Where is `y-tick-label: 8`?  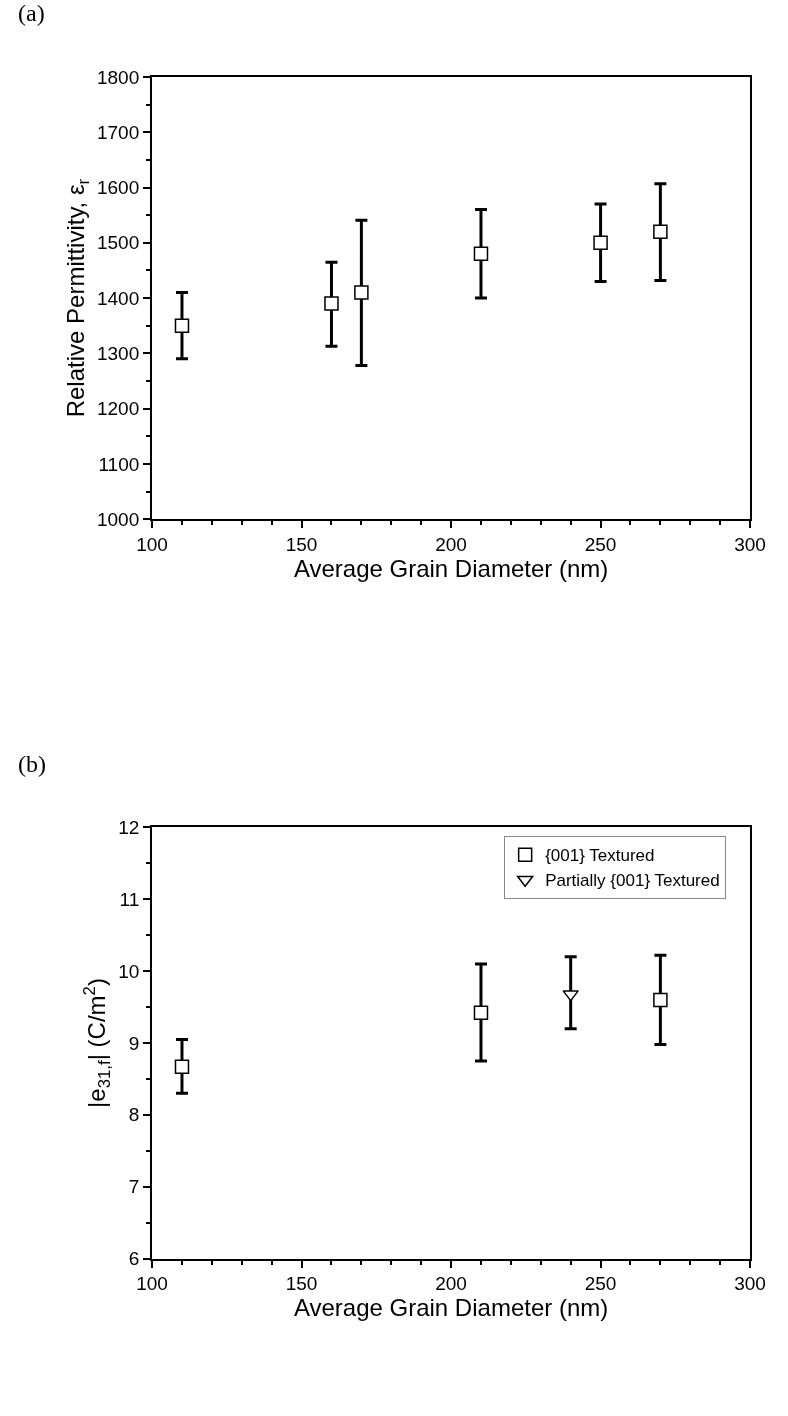 y-tick-label: 8 is located at coordinates (134, 1115).